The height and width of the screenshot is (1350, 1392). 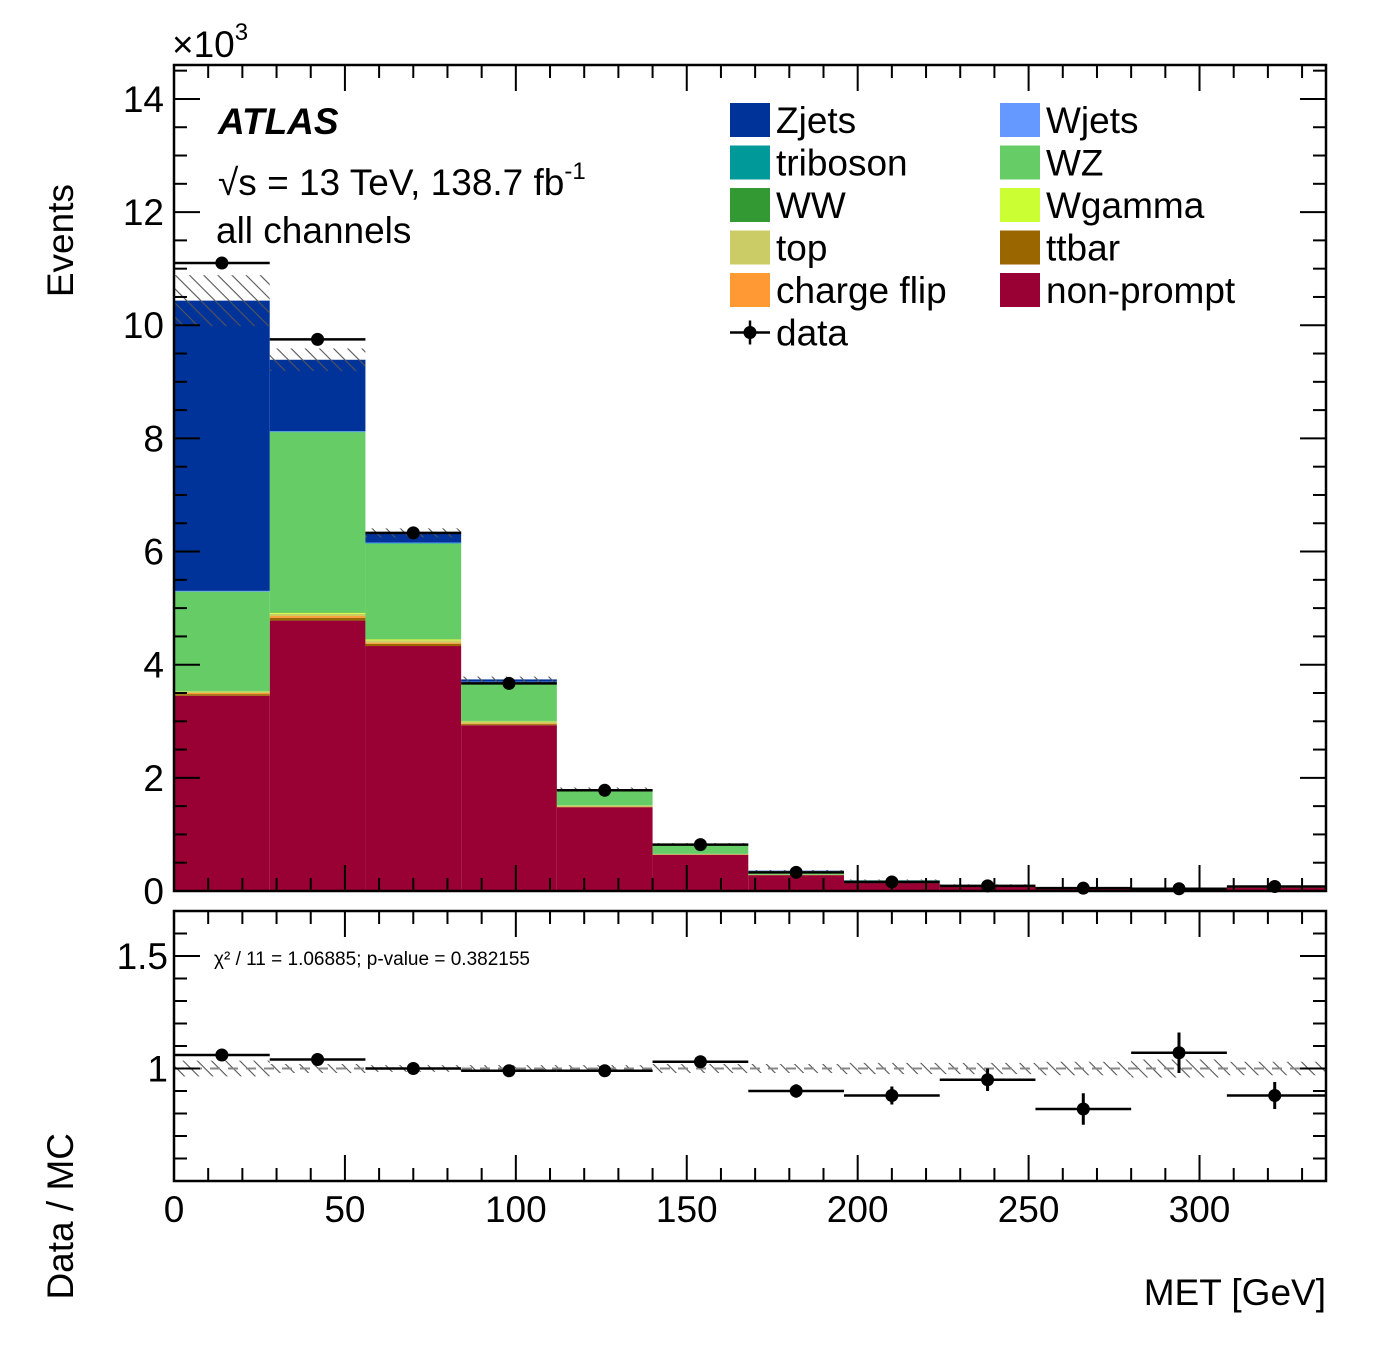 What do you see at coordinates (816, 120) in the screenshot?
I see `legend-label-Zjets: Zjets` at bounding box center [816, 120].